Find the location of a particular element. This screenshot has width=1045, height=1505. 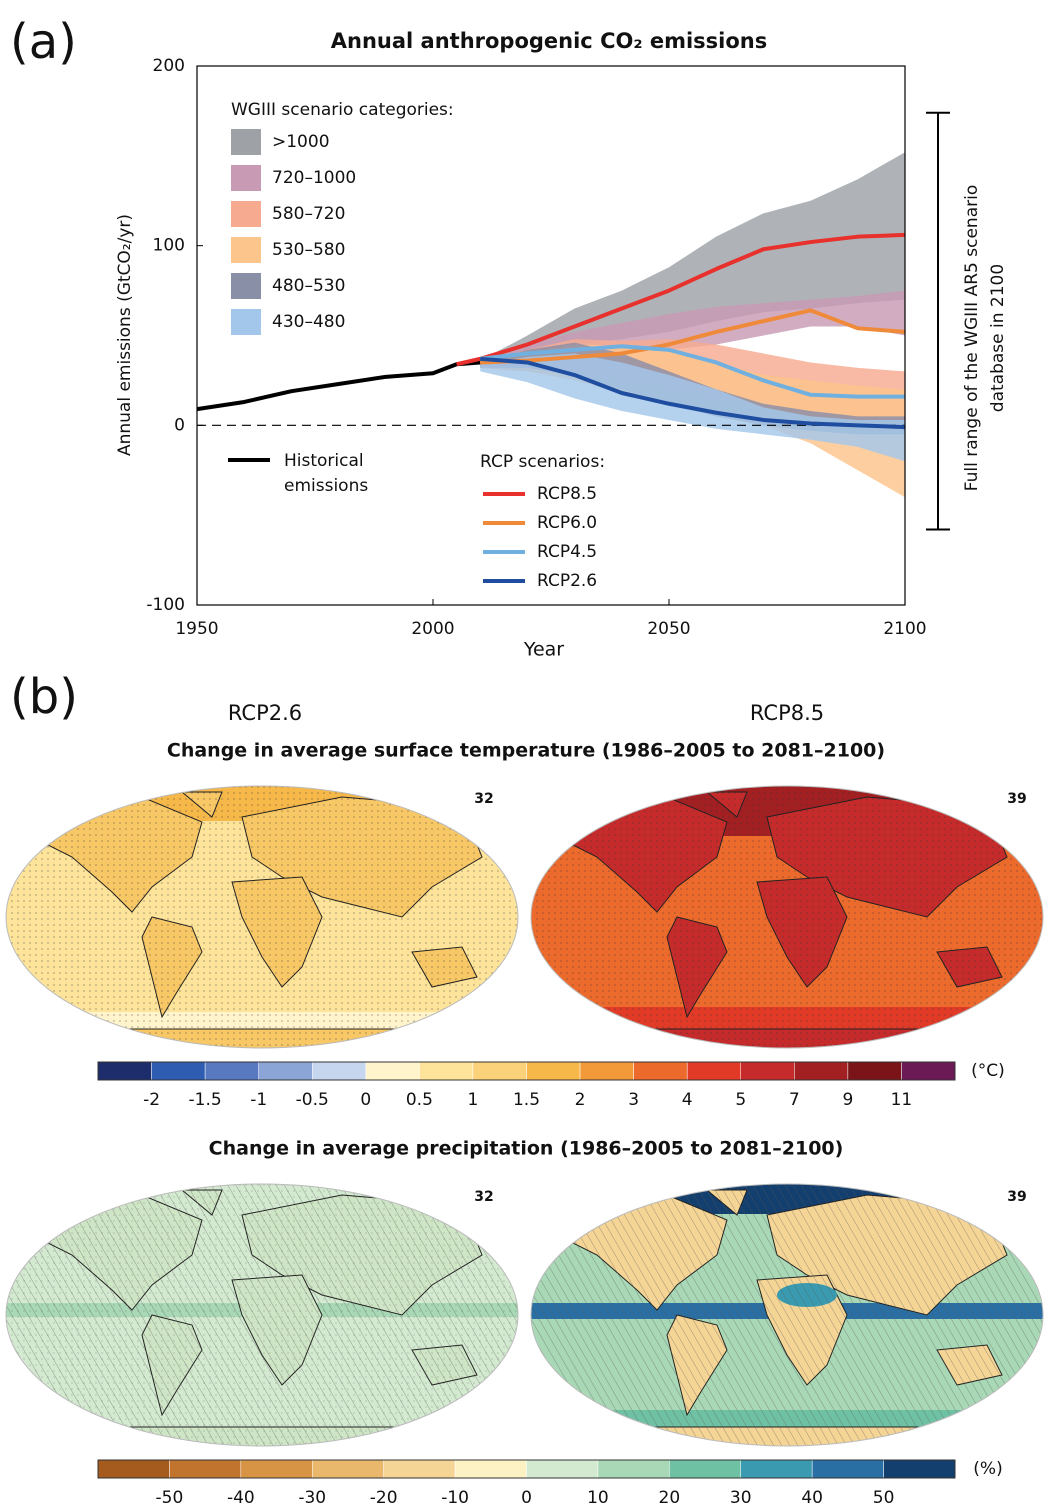

colorbar-tick-label: -20 is located at coordinates (384, 1496).